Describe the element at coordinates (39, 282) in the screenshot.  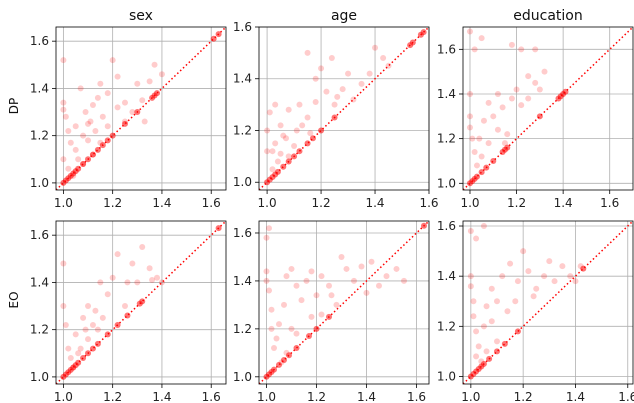
I see `y-tick-label: 1.4` at that location.